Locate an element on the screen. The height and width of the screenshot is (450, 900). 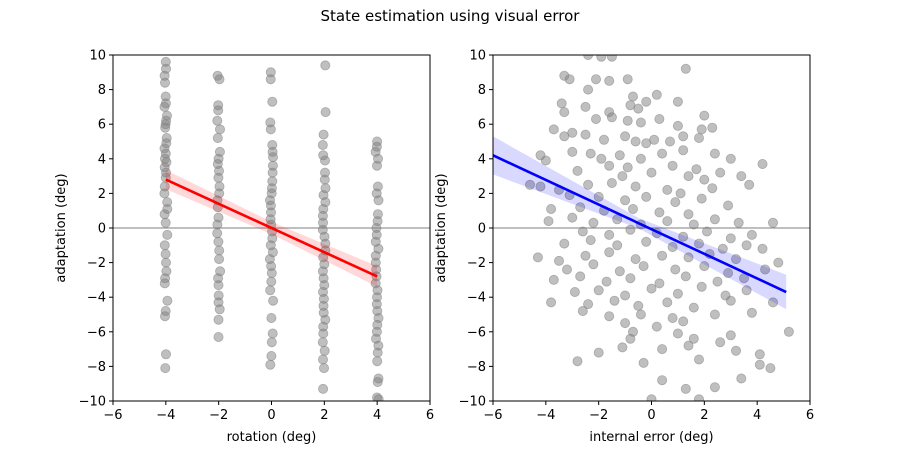
x-tick-label: 4 is located at coordinates (377, 415).